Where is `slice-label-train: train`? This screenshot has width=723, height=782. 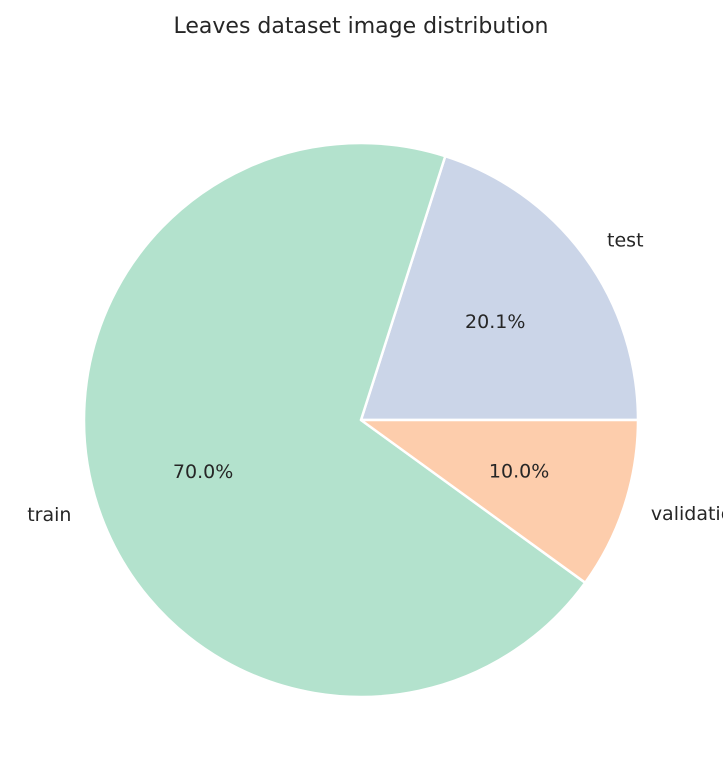 slice-label-train: train is located at coordinates (49, 515).